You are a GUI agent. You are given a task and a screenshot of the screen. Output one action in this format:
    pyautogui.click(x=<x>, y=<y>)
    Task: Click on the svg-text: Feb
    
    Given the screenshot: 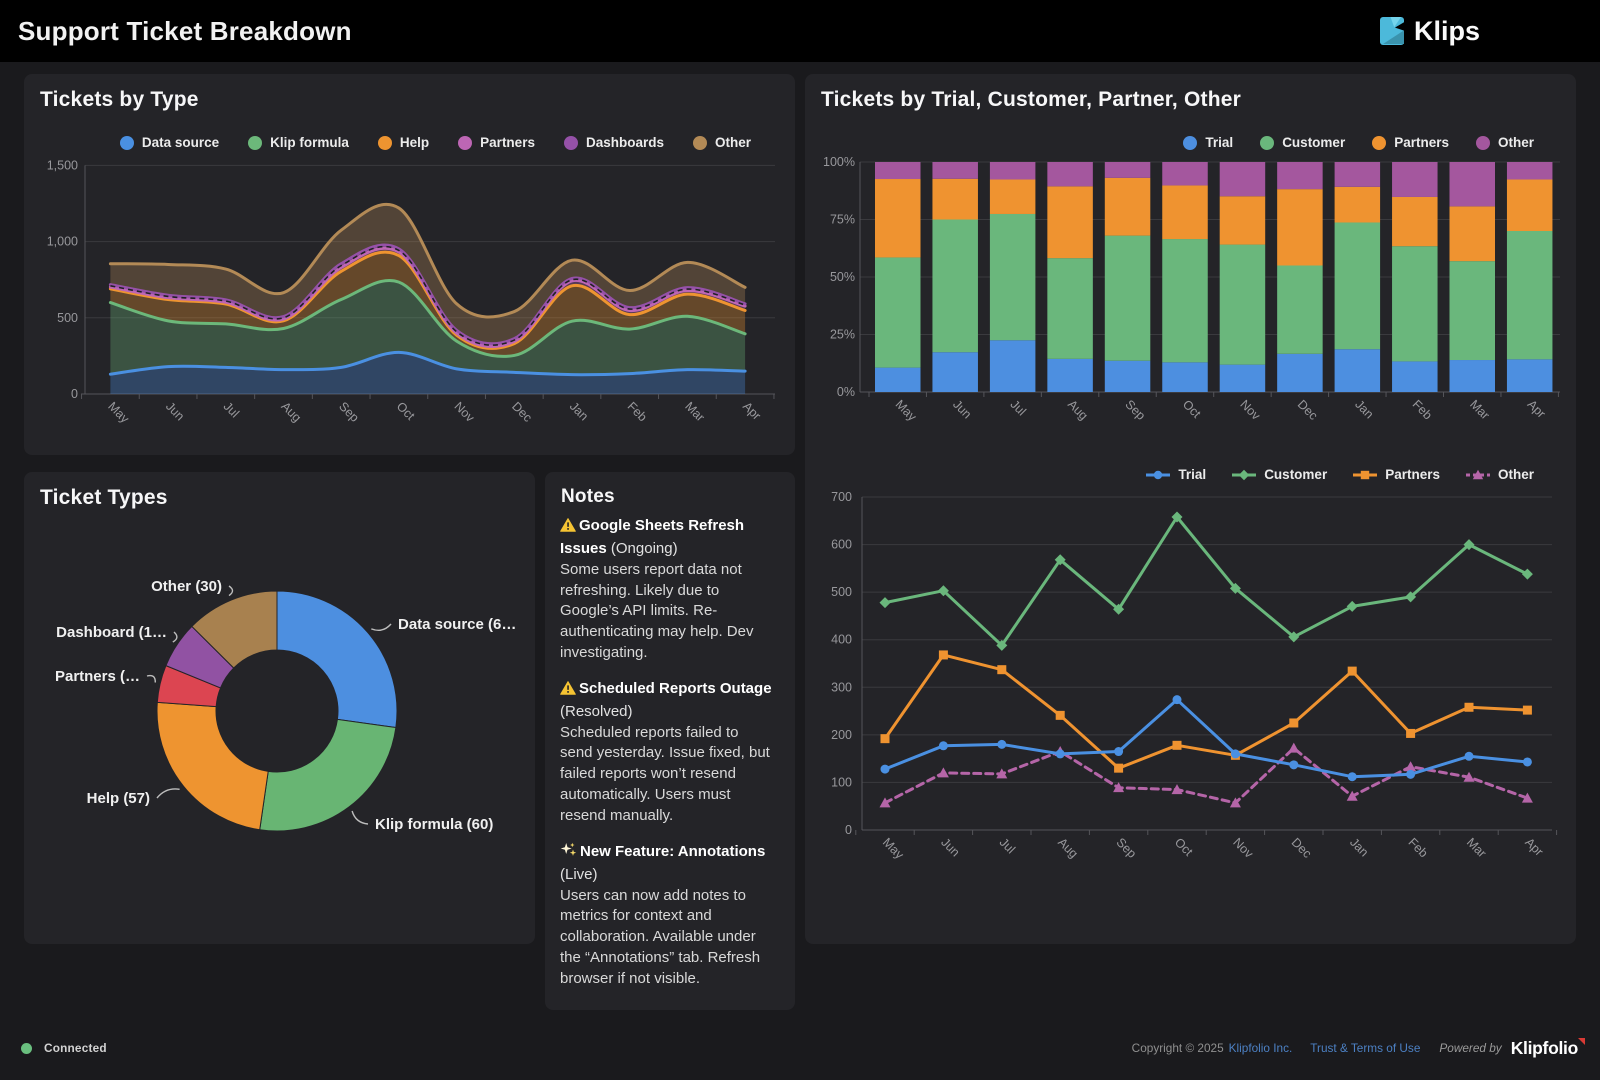 What is the action you would take?
    pyautogui.click(x=1417, y=847)
    